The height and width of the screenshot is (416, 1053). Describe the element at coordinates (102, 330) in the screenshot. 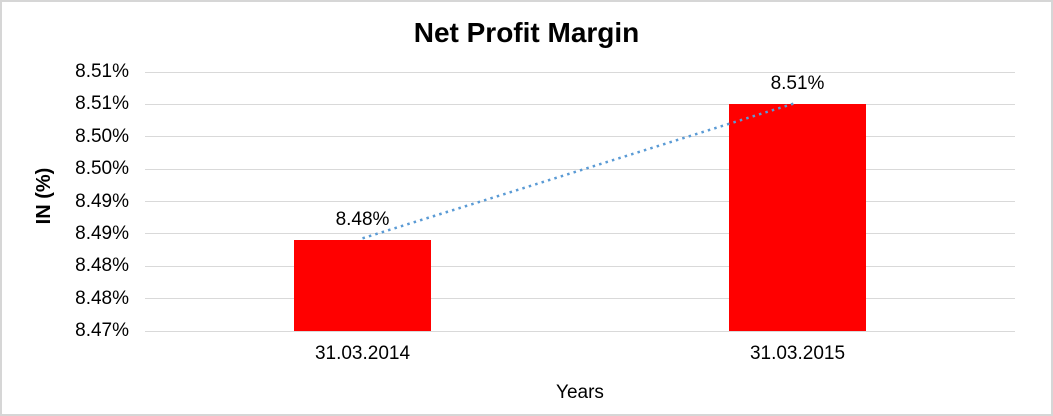

I see `y-tick-label: 8.47%` at that location.